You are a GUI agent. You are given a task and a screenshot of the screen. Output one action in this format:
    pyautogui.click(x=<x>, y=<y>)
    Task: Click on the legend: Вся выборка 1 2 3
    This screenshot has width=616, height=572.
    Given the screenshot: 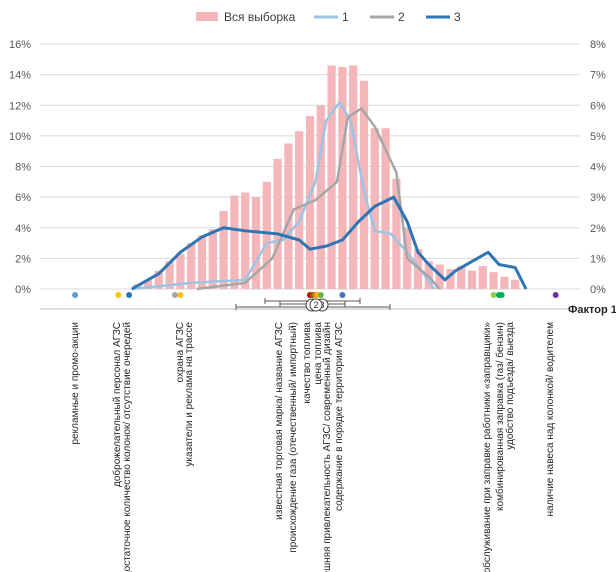 What is the action you would take?
    pyautogui.click(x=328, y=17)
    